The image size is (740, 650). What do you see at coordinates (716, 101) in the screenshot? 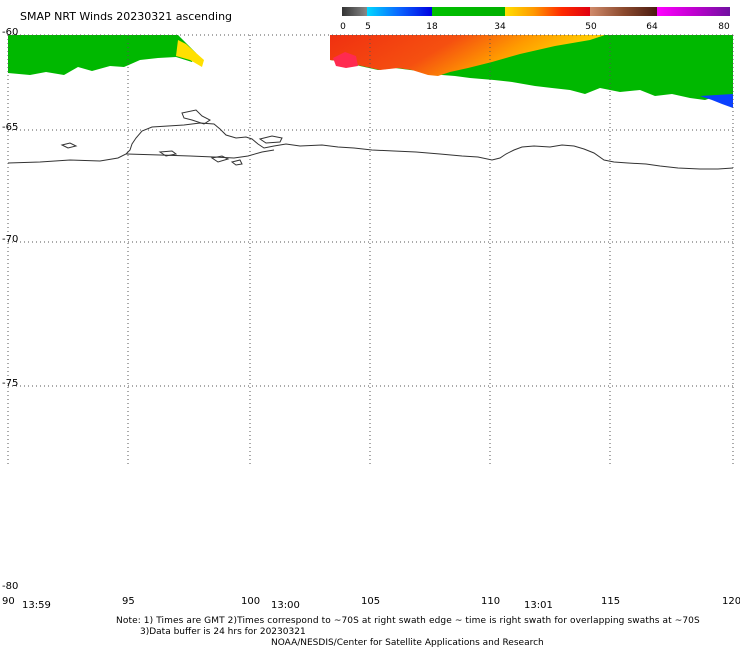
I see `swath-right-blue-spot` at bounding box center [716, 101].